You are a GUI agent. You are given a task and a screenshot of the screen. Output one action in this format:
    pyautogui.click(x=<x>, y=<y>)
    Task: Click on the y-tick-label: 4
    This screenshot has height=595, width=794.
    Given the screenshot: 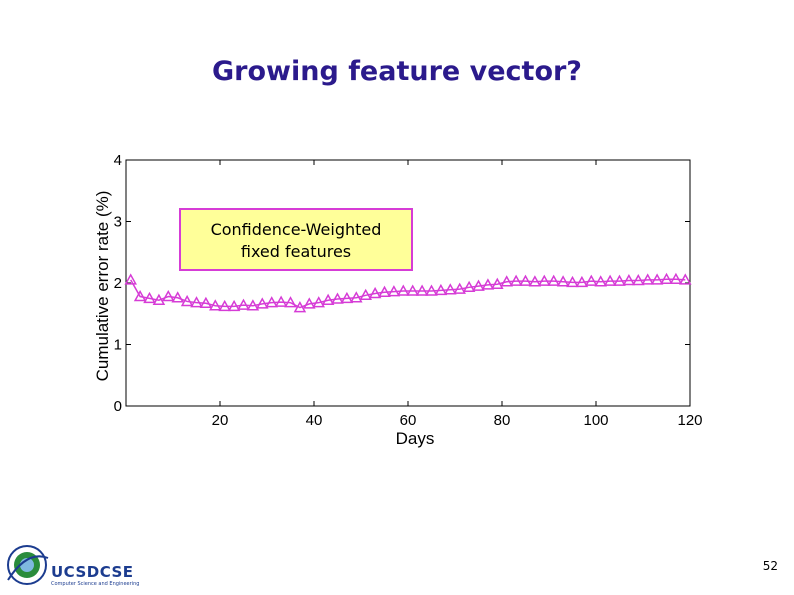 What is the action you would take?
    pyautogui.click(x=118, y=160)
    